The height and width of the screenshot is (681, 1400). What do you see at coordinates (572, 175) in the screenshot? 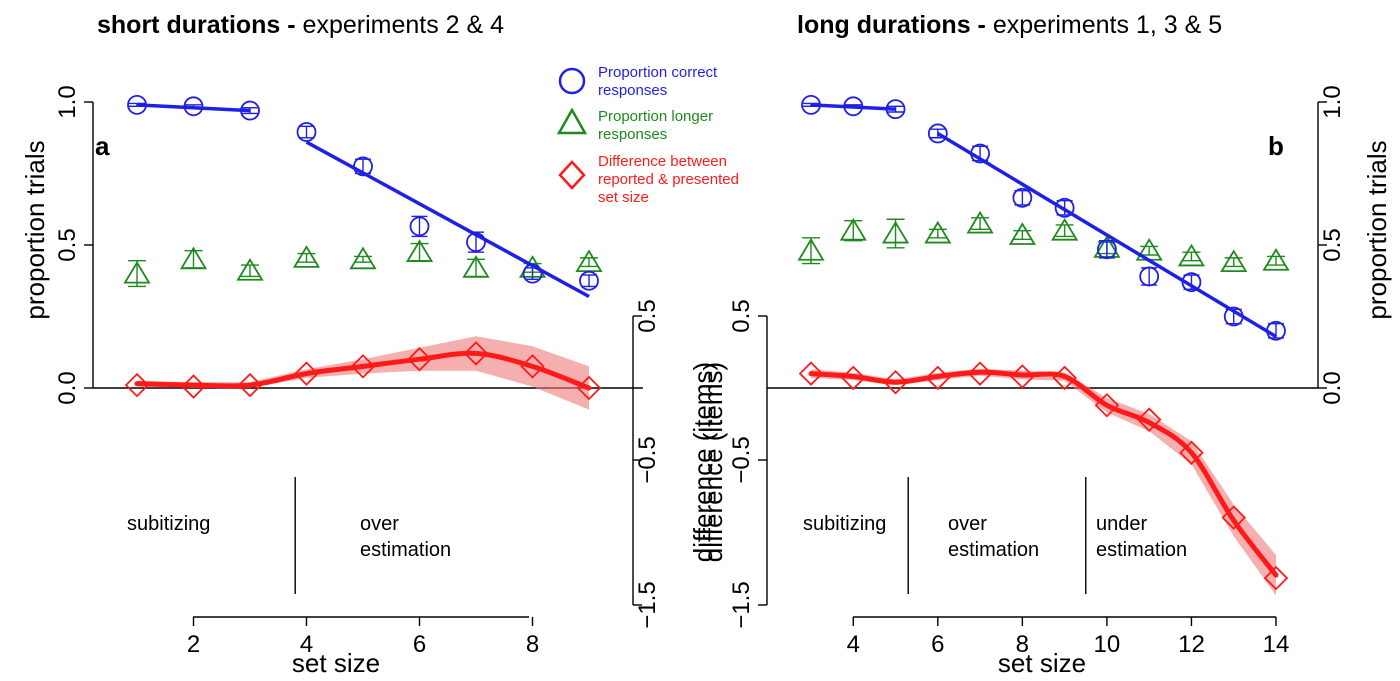
I see `legend-diamond-icon` at bounding box center [572, 175].